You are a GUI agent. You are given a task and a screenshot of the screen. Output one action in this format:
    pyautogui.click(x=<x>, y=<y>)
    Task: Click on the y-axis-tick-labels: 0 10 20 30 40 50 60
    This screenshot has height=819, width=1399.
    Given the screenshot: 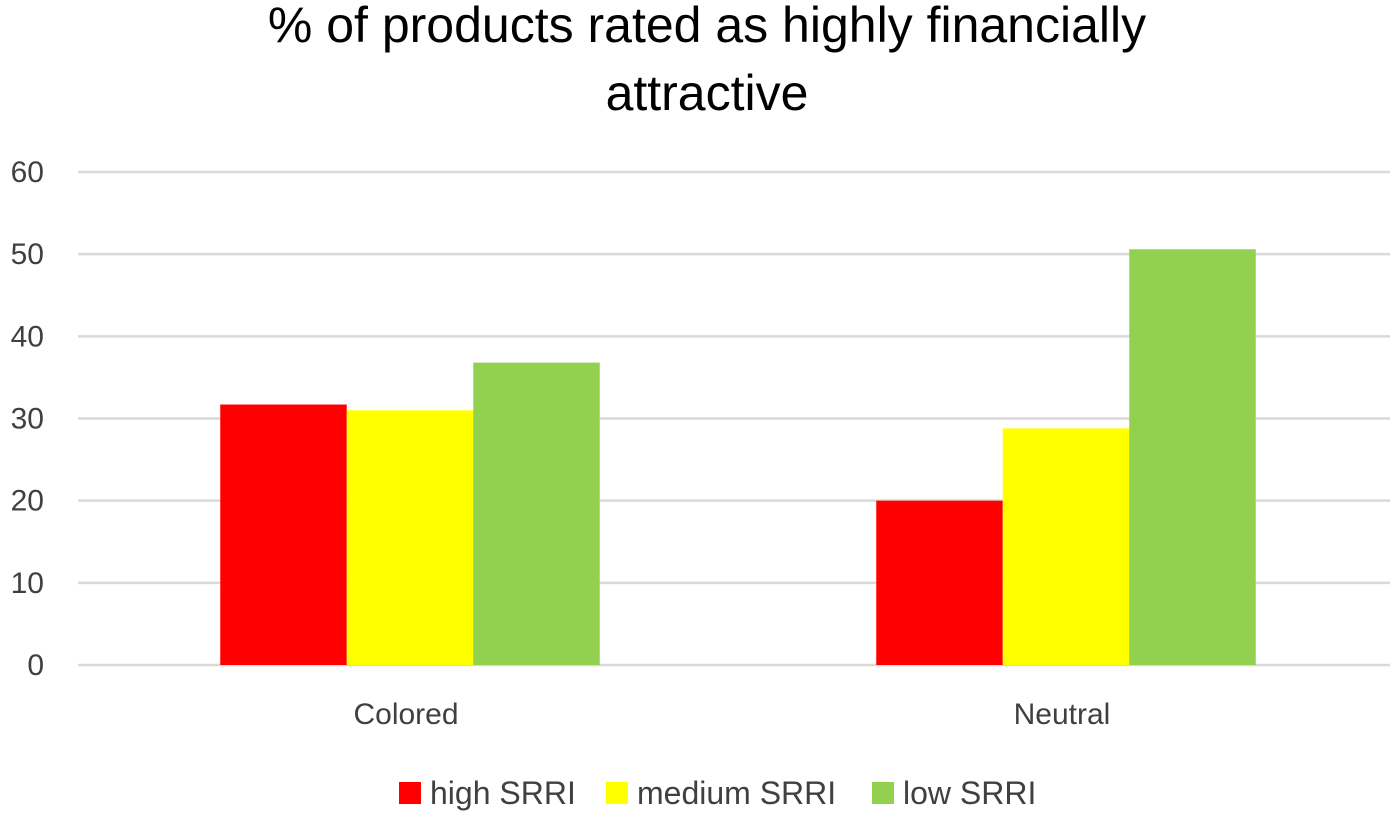 What is the action you would take?
    pyautogui.click(x=27, y=419)
    